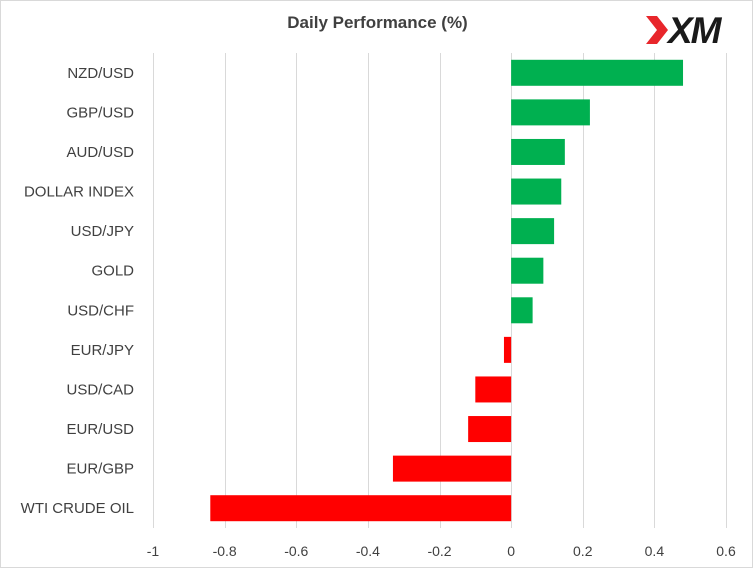  What do you see at coordinates (583, 551) in the screenshot?
I see `x-tick-label: 0.2` at bounding box center [583, 551].